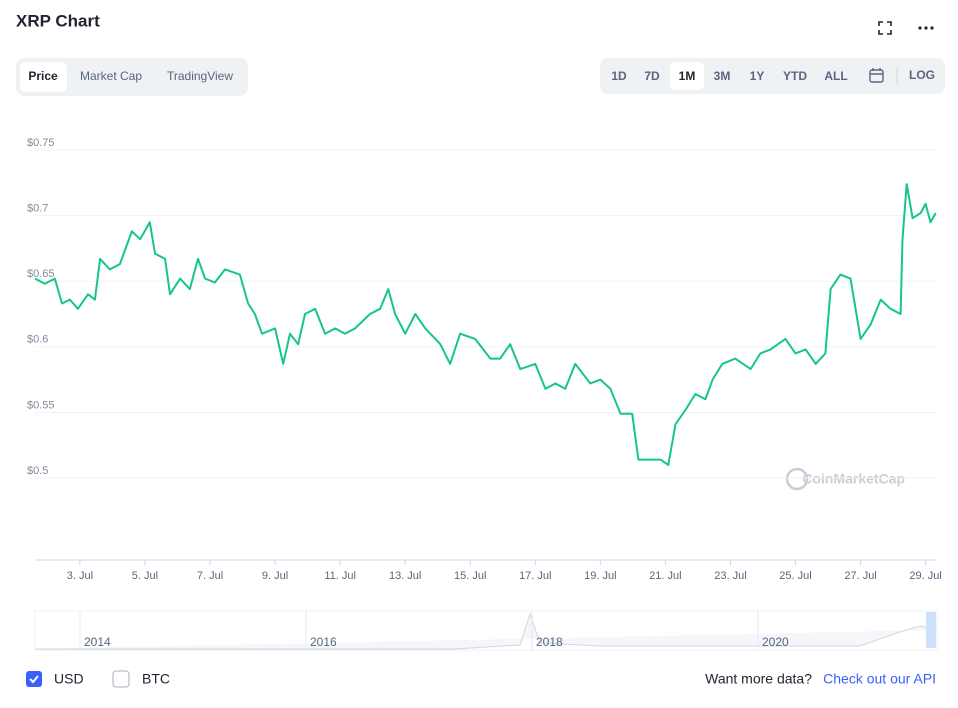  I want to click on y-tick-label: $0.6, so click(37, 340).